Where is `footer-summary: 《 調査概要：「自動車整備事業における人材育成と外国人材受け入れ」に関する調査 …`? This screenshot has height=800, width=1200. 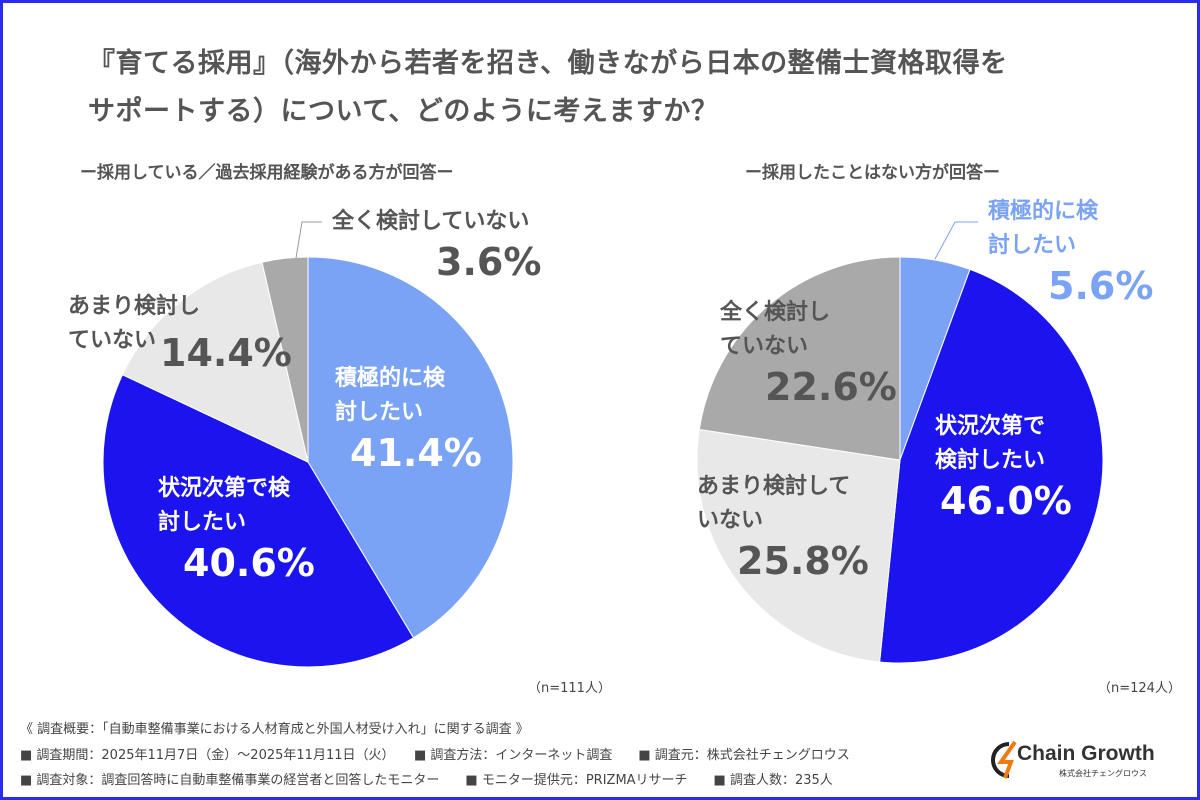
footer-summary: 《 調査概要：「自動車整備事業における人材育成と外国人材受け入れ」に関する調査 … is located at coordinates (274, 729).